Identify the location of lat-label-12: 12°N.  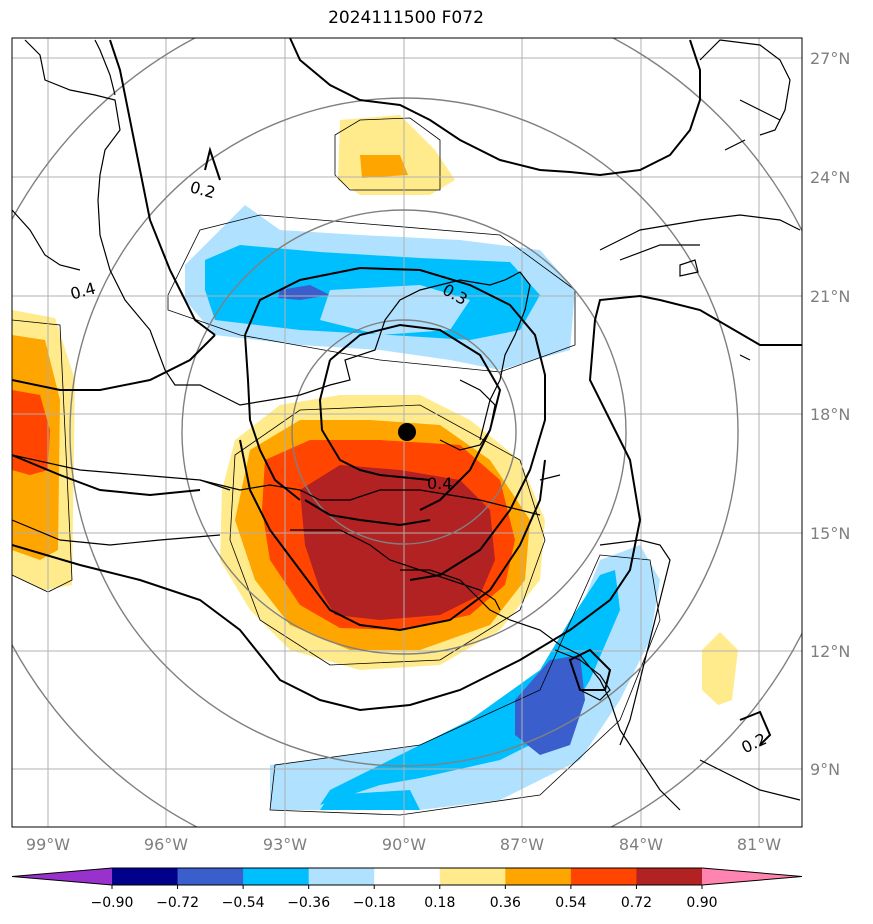
(830, 651).